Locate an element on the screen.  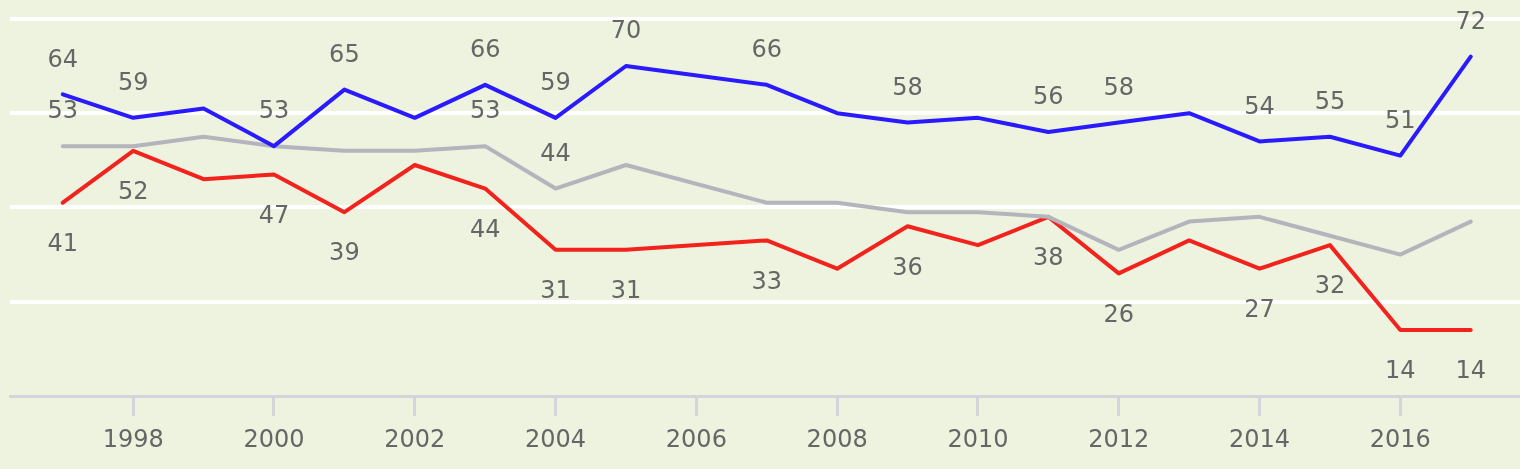
x-tick-label: 1998 is located at coordinates (133, 438).